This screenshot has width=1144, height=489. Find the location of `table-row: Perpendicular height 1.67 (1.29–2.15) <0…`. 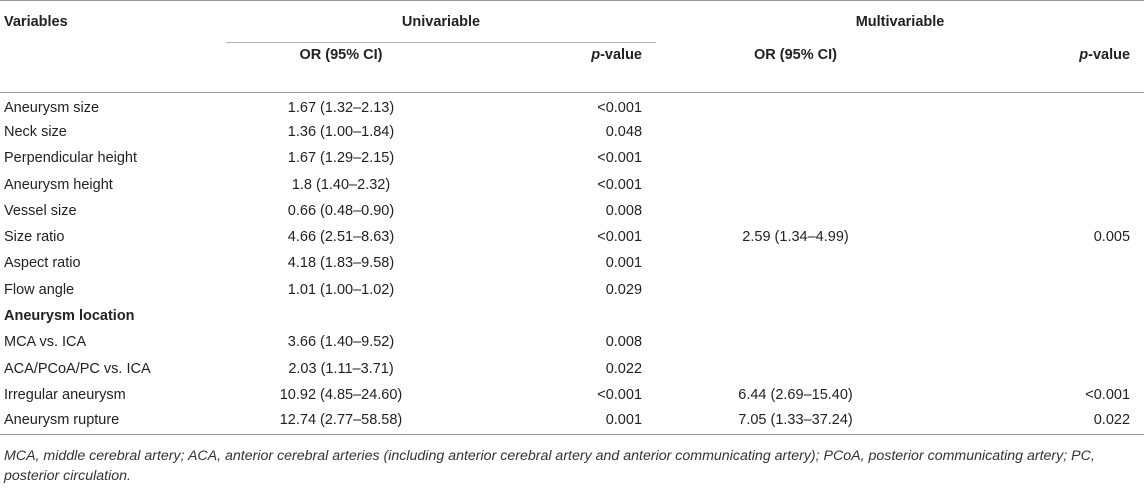

table-row: Perpendicular height 1.67 (1.29–2.15) <0… is located at coordinates (572, 158).